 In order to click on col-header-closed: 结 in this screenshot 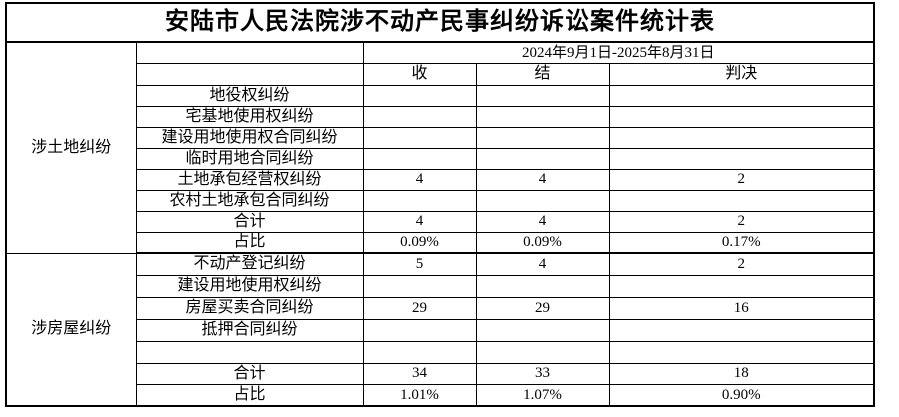, I will do `click(542, 74)`.